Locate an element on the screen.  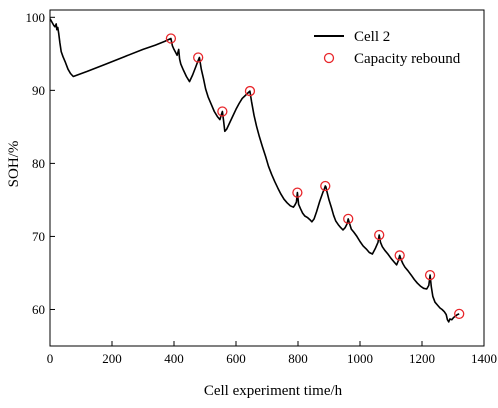
x-tick-label-600: 600 is located at coordinates (236, 358).